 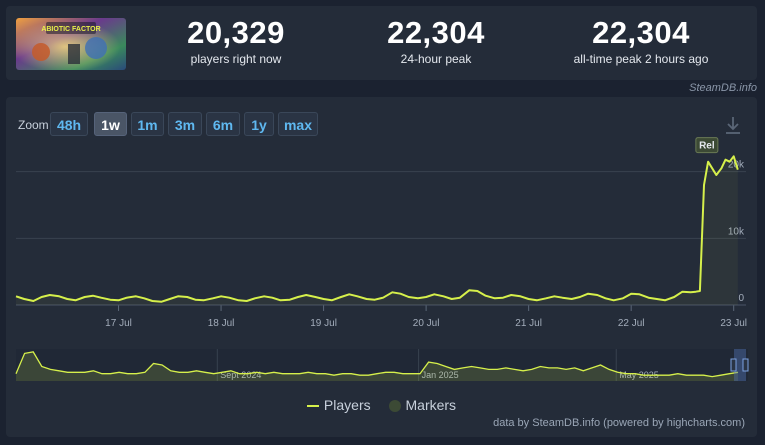 What do you see at coordinates (431, 405) in the screenshot?
I see `legend-markers-label: Markers` at bounding box center [431, 405].